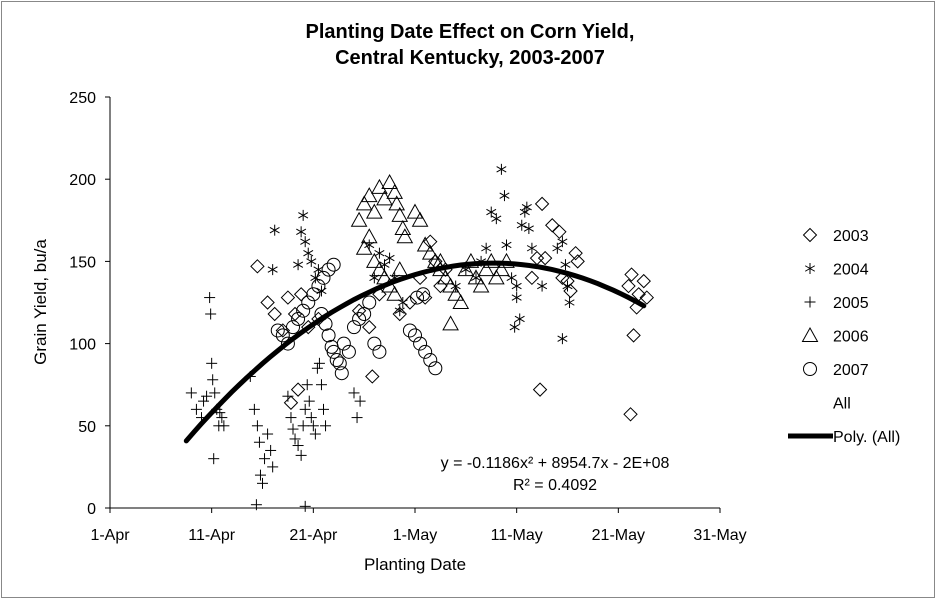 The height and width of the screenshot is (601, 938). I want to click on x-tick-label: 11-May, so click(517, 535).